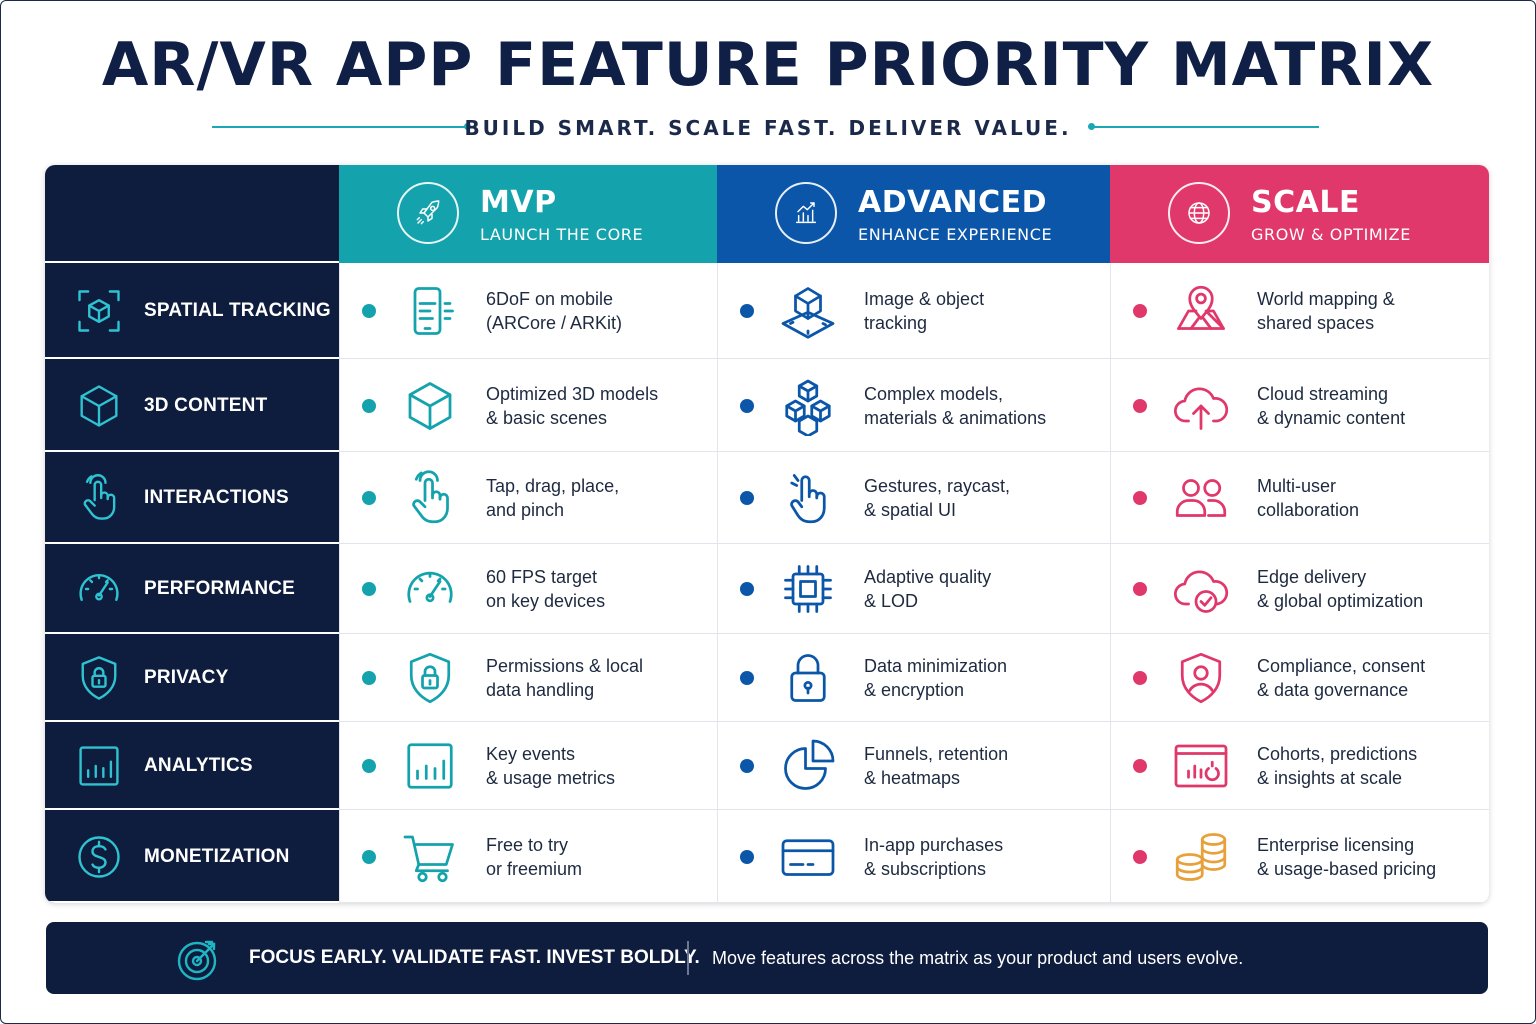 The image size is (1536, 1024). Describe the element at coordinates (546, 601) in the screenshot. I see `cell-line-2: on key devices` at that location.